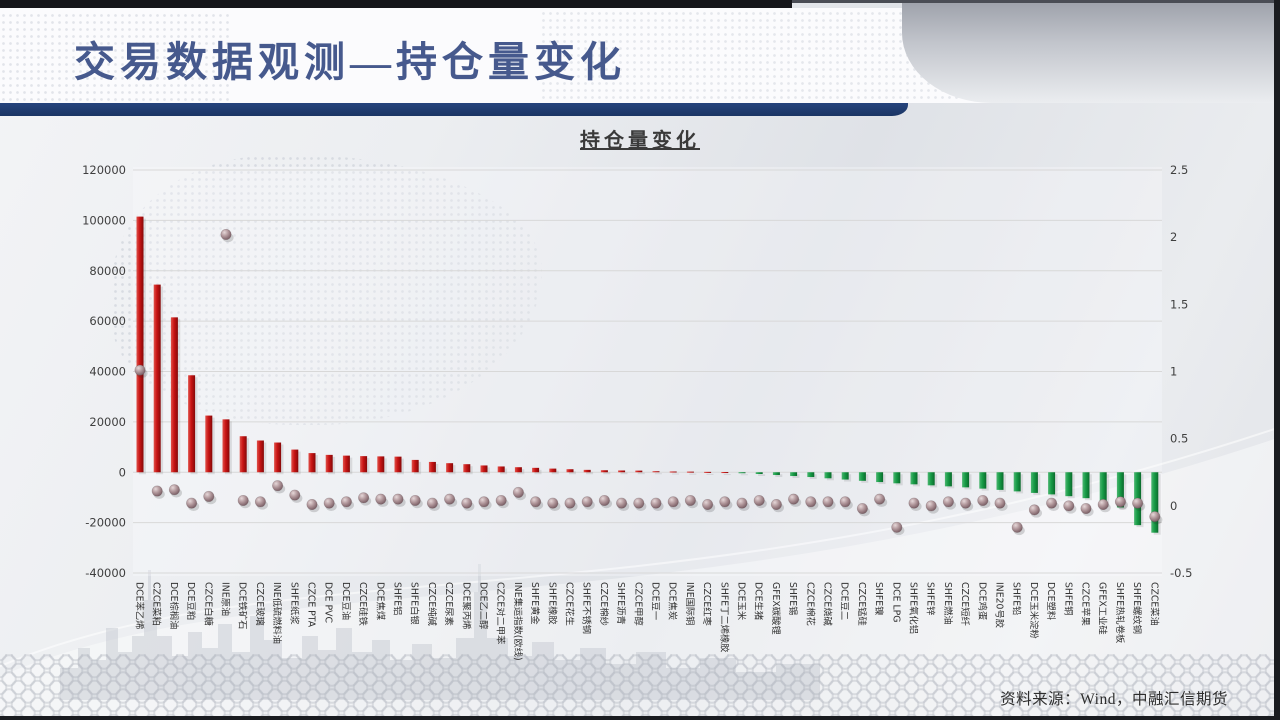 The image size is (1280, 720). Describe the element at coordinates (105, 523) in the screenshot. I see `y-axis-label: -20000` at that location.